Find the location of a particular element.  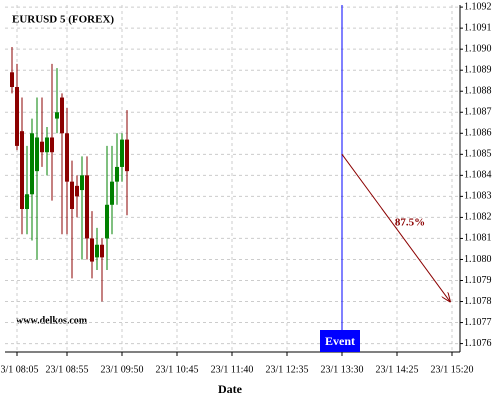

y-tick-label: 1.1090 is located at coordinates (478, 48).